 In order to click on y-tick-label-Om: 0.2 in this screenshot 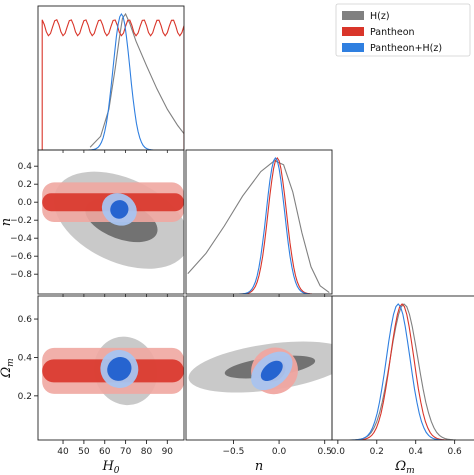, I will do `click(25, 397)`.